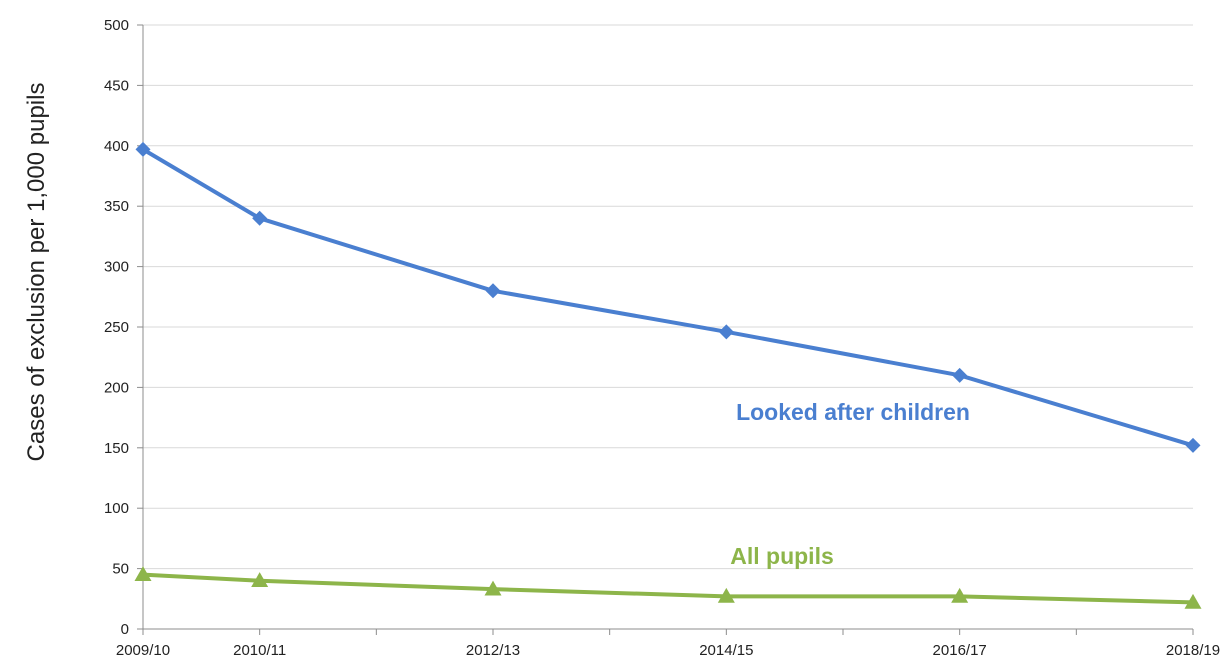 Image resolution: width=1230 pixels, height=659 pixels. Describe the element at coordinates (259, 650) in the screenshot. I see `x-tick-label: 2010/11` at that location.